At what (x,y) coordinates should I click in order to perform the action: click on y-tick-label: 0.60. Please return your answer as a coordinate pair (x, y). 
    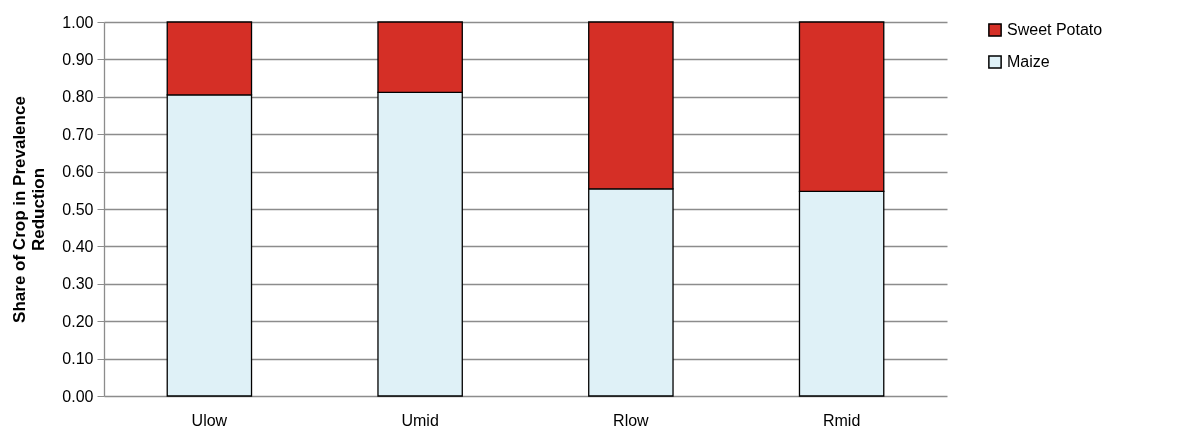
    Looking at the image, I should click on (78, 172).